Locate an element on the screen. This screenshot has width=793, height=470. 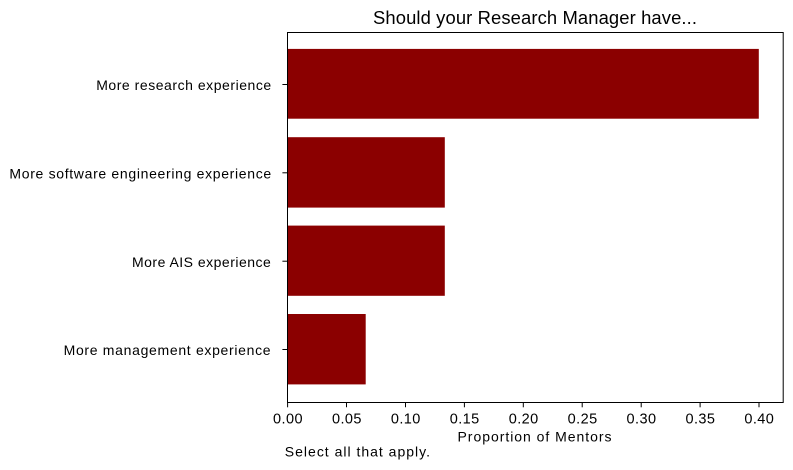
svg-text: Proportion of Mentors is located at coordinates (535, 436).